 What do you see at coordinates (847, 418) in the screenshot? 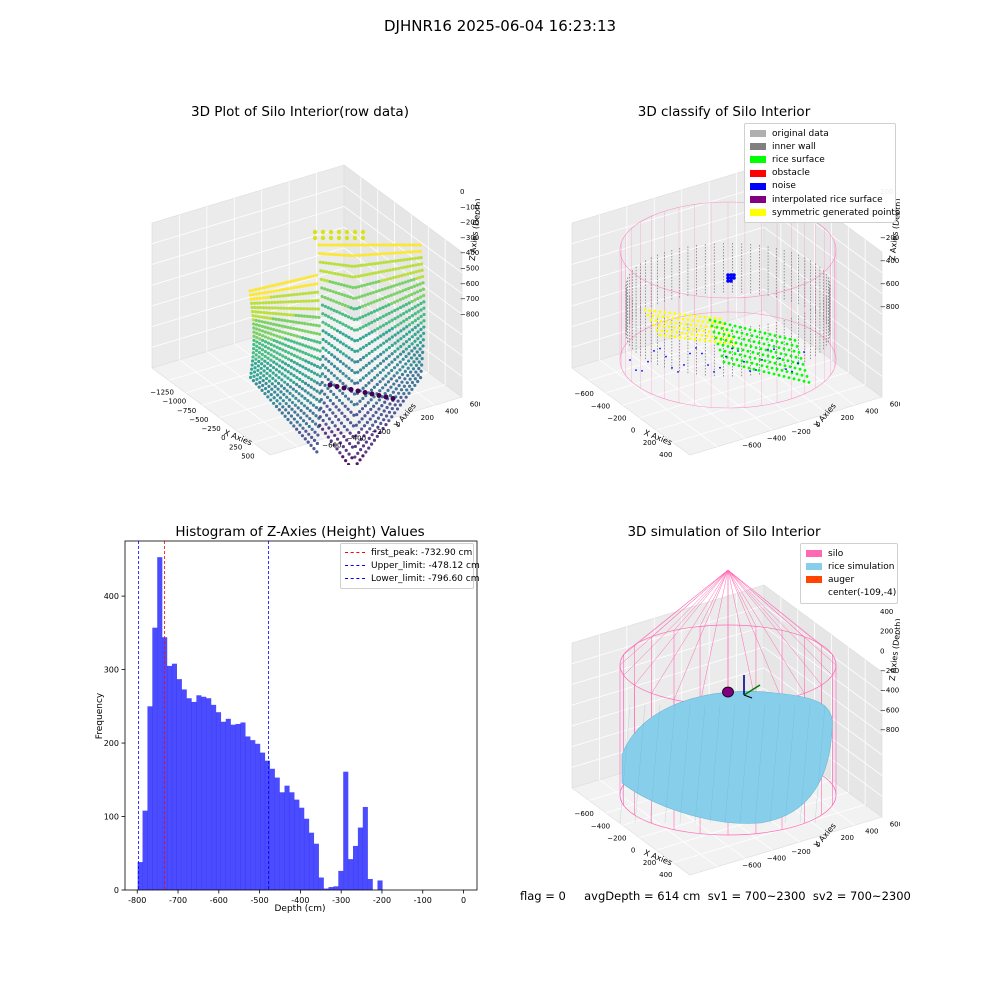
I see `y-tick-label: 200` at bounding box center [847, 418].